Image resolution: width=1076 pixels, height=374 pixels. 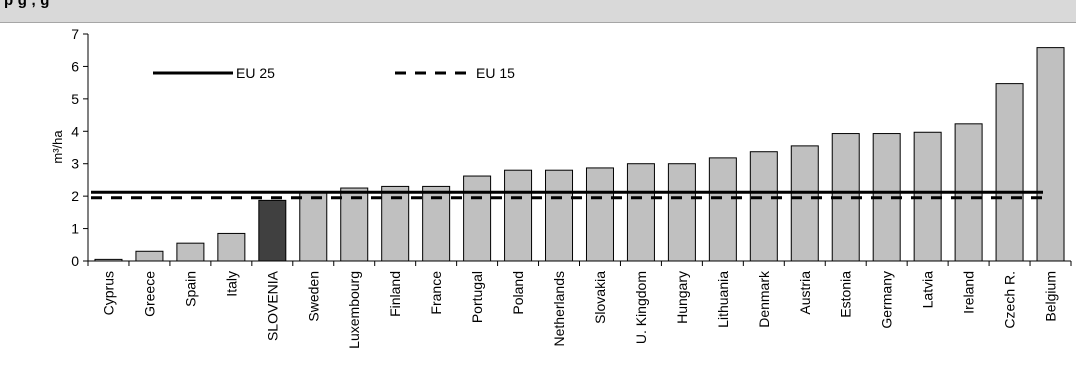 What do you see at coordinates (354, 224) in the screenshot?
I see `bar-luxembourg` at bounding box center [354, 224].